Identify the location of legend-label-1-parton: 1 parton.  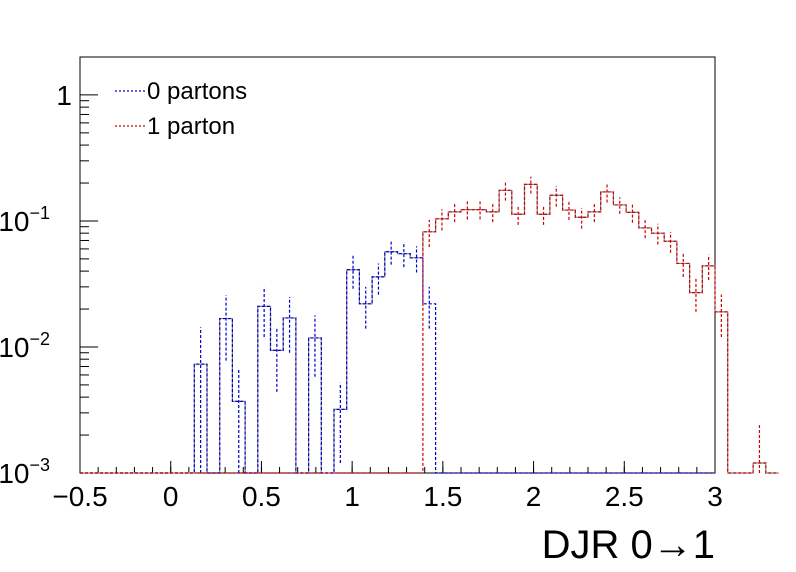
(191, 126).